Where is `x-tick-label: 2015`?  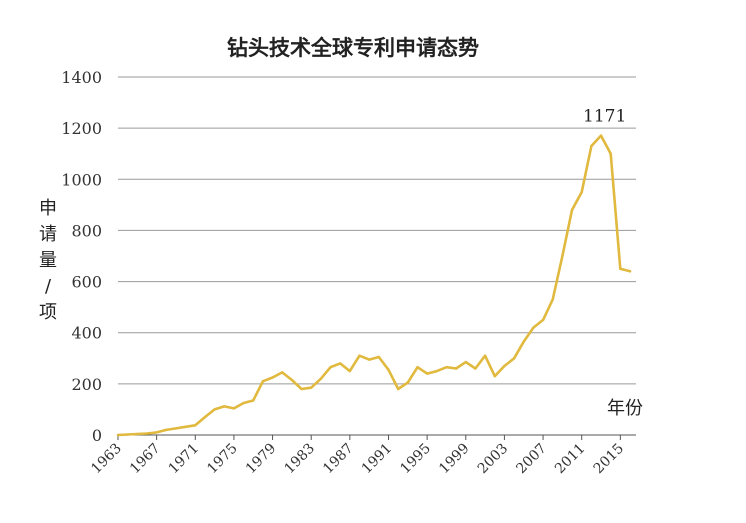
x-tick-label: 2015 is located at coordinates (609, 459).